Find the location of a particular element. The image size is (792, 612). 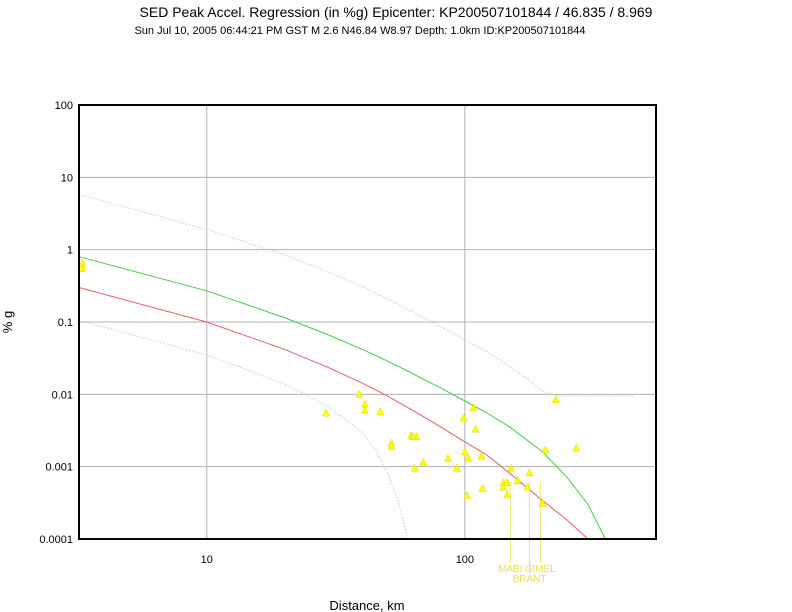

y-tick-label: 10 is located at coordinates (67, 178).